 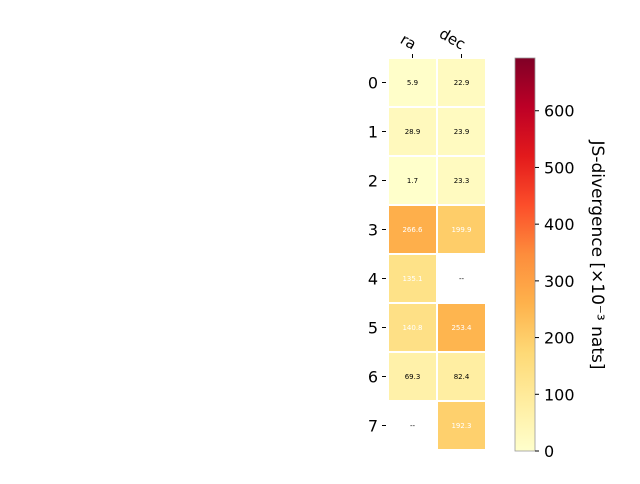 I want to click on cell-value-label: 22.9, so click(x=462, y=83).